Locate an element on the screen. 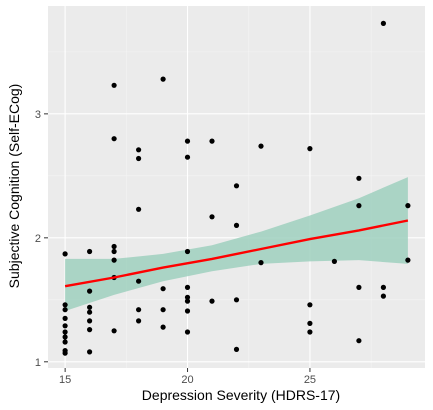  y-axis-ticks: 1 2 3 is located at coordinates (41, 239).